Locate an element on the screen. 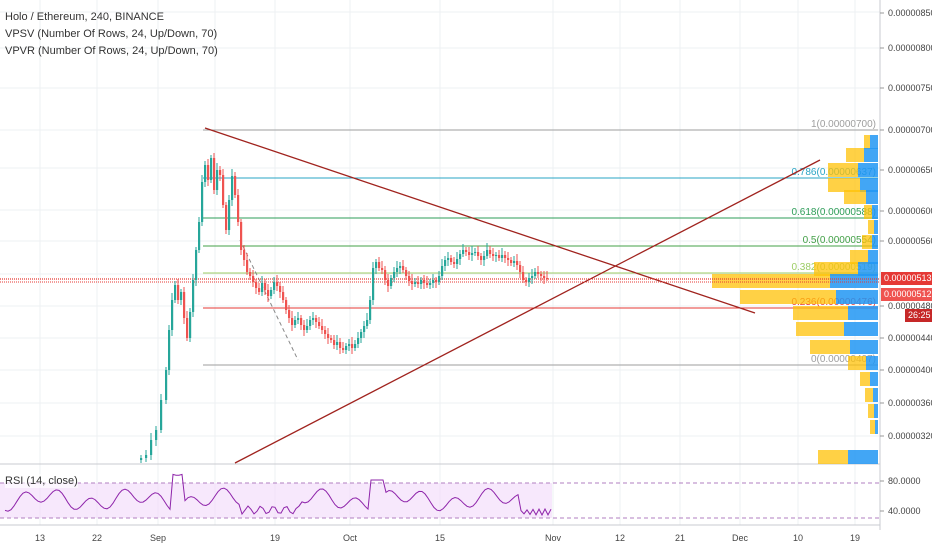 The height and width of the screenshot is (550, 932). fib-level-label: 1(0.00000700) is located at coordinates (843, 124).